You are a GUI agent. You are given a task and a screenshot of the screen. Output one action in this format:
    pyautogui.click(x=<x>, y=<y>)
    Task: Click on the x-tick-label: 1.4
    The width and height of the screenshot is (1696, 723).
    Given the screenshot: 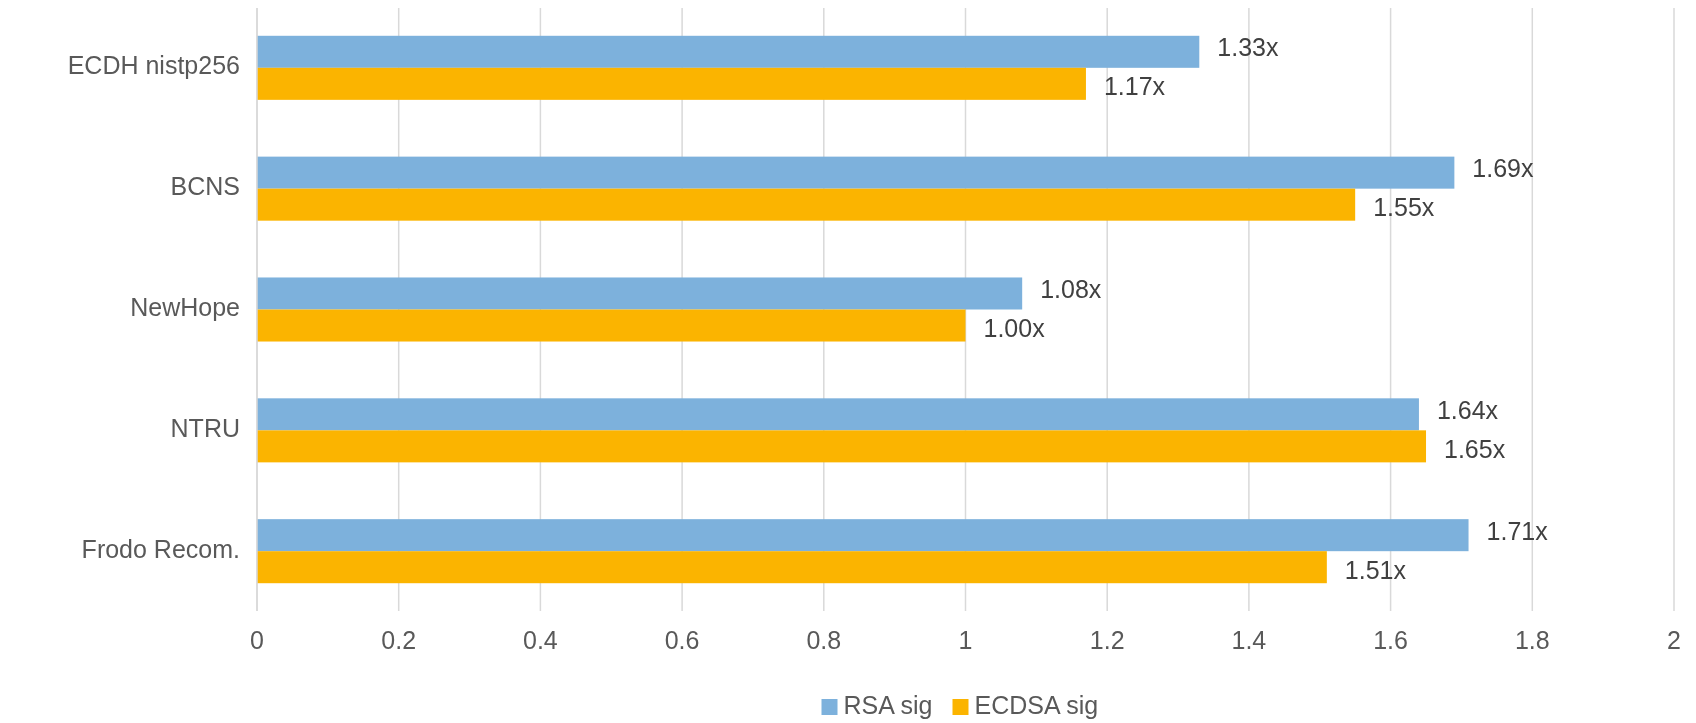 What is the action you would take?
    pyautogui.click(x=1249, y=640)
    